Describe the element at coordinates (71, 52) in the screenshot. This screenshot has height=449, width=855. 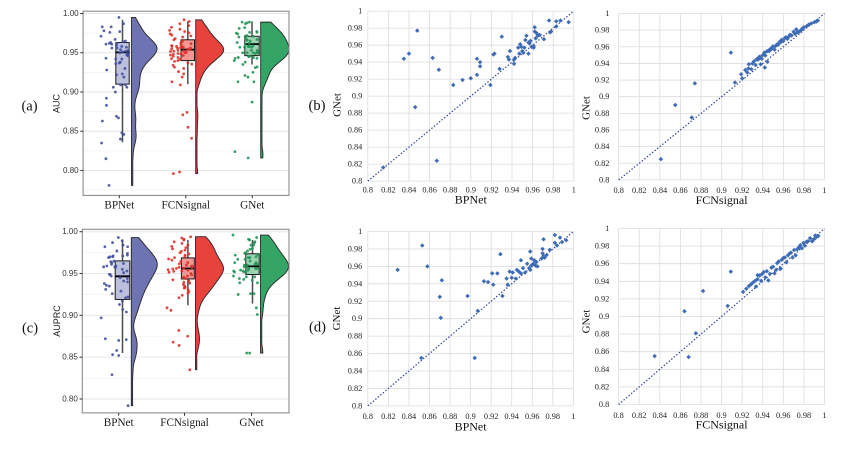
I see `svg-text: 0.95` at that location.